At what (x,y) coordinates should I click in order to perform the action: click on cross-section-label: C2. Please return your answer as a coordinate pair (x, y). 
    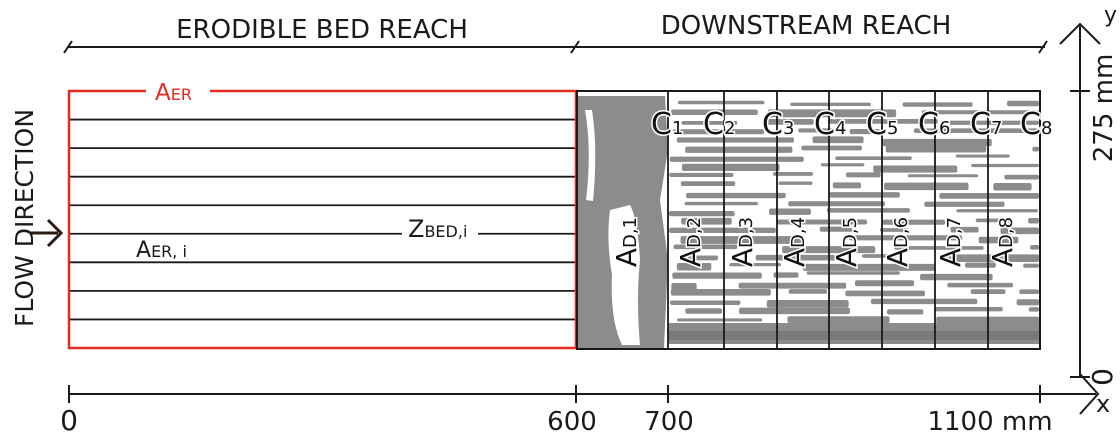
    Looking at the image, I should click on (719, 124).